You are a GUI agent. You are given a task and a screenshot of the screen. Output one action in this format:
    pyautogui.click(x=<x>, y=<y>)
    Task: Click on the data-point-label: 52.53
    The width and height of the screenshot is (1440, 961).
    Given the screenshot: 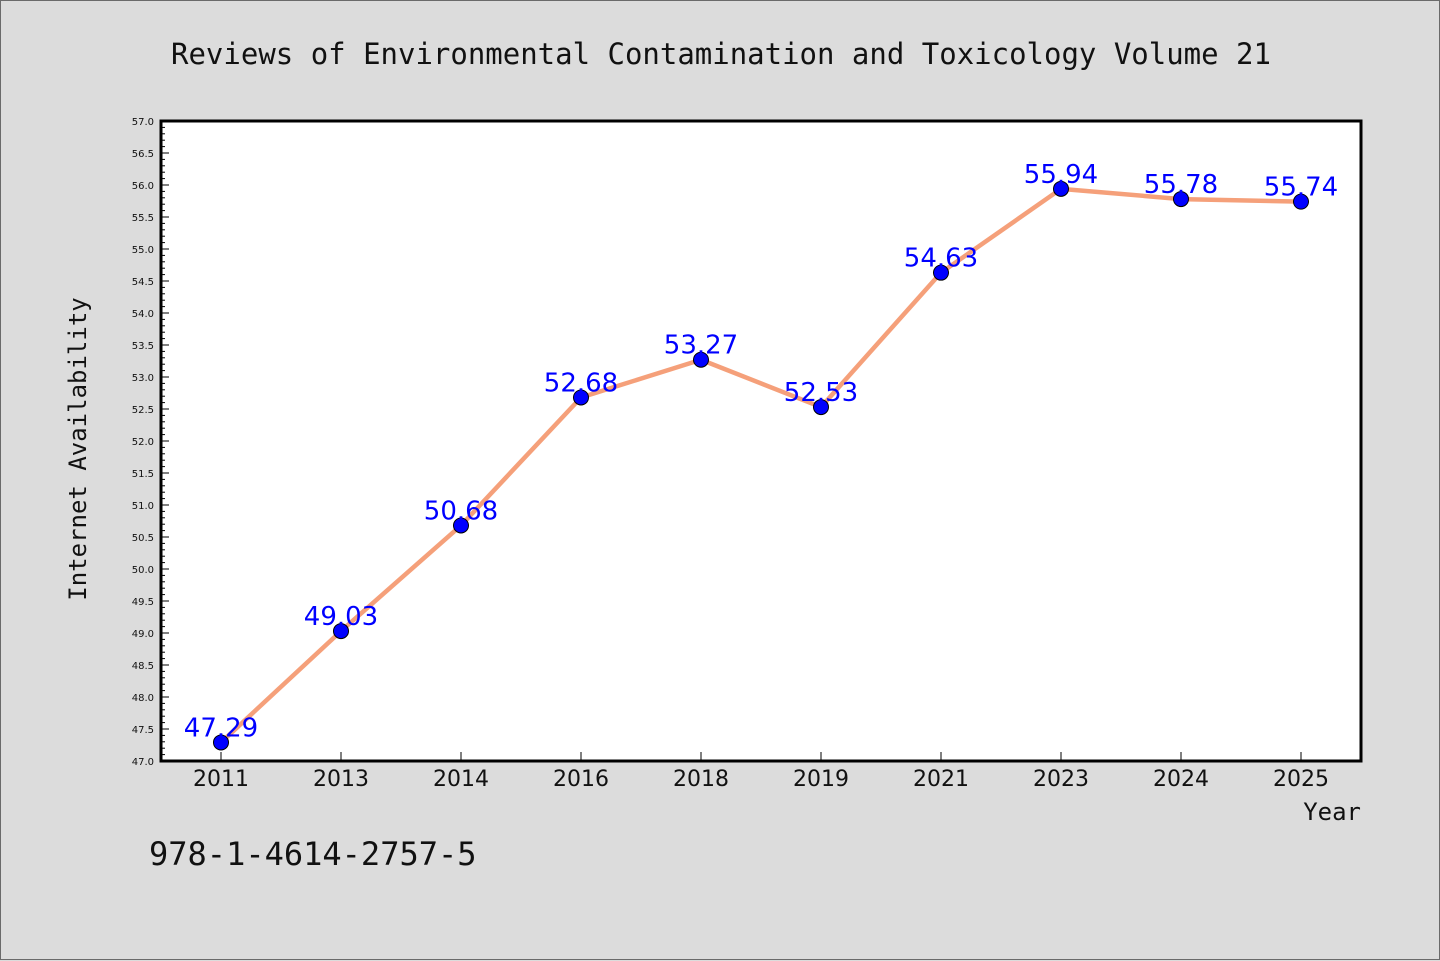 What is the action you would take?
    pyautogui.click(x=821, y=393)
    